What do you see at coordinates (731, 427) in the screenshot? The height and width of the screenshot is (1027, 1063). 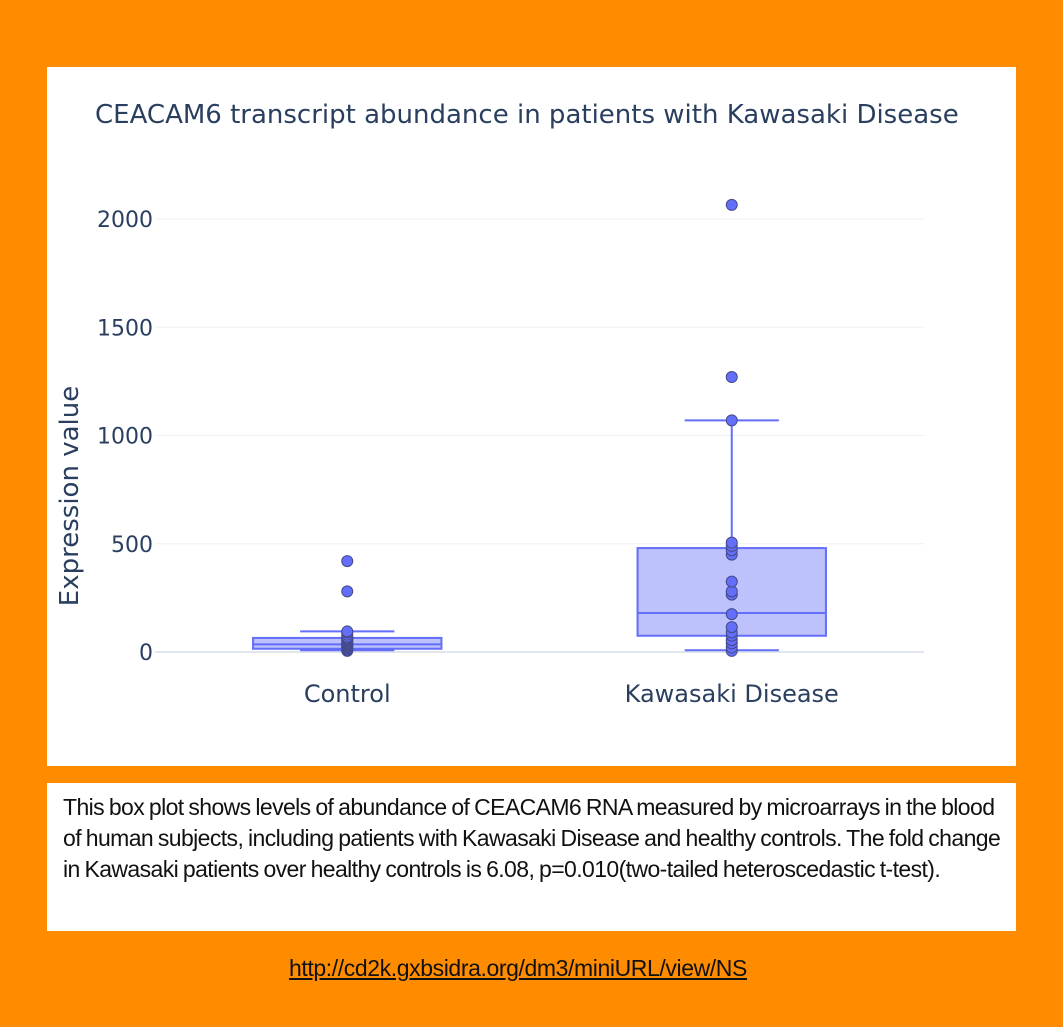 I see `box-kawasaki-disease` at bounding box center [731, 427].